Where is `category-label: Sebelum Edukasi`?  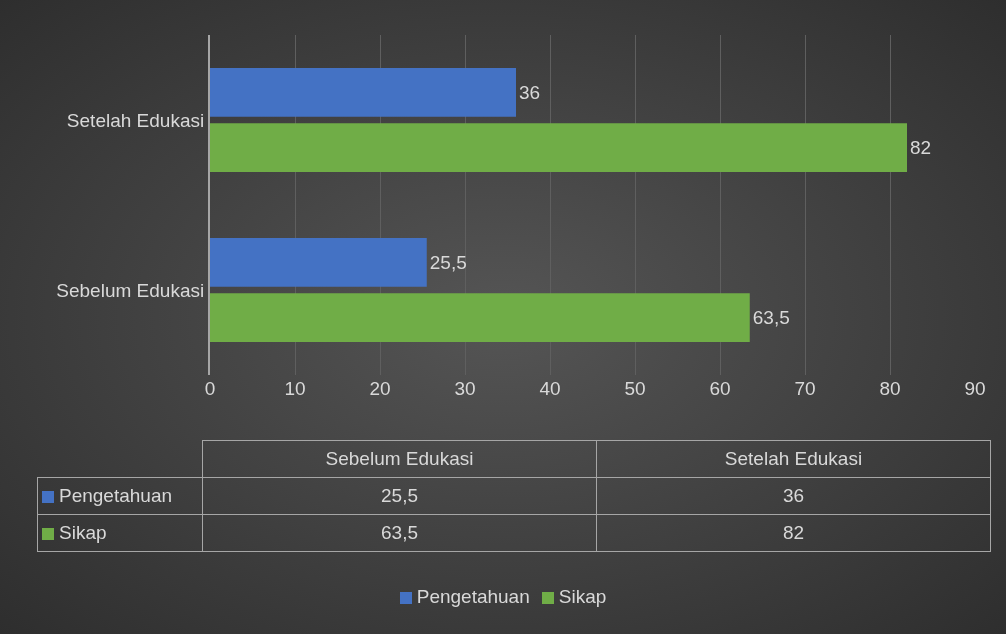 category-label: Sebelum Edukasi is located at coordinates (399, 458).